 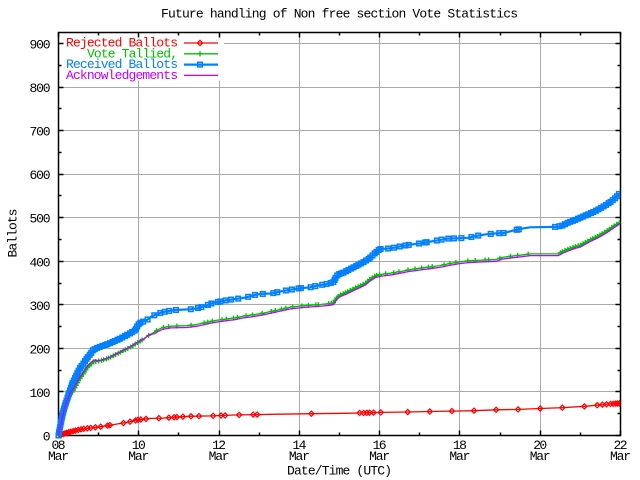 What do you see at coordinates (380, 445) in the screenshot?
I see `svg-text: 16` at bounding box center [380, 445].